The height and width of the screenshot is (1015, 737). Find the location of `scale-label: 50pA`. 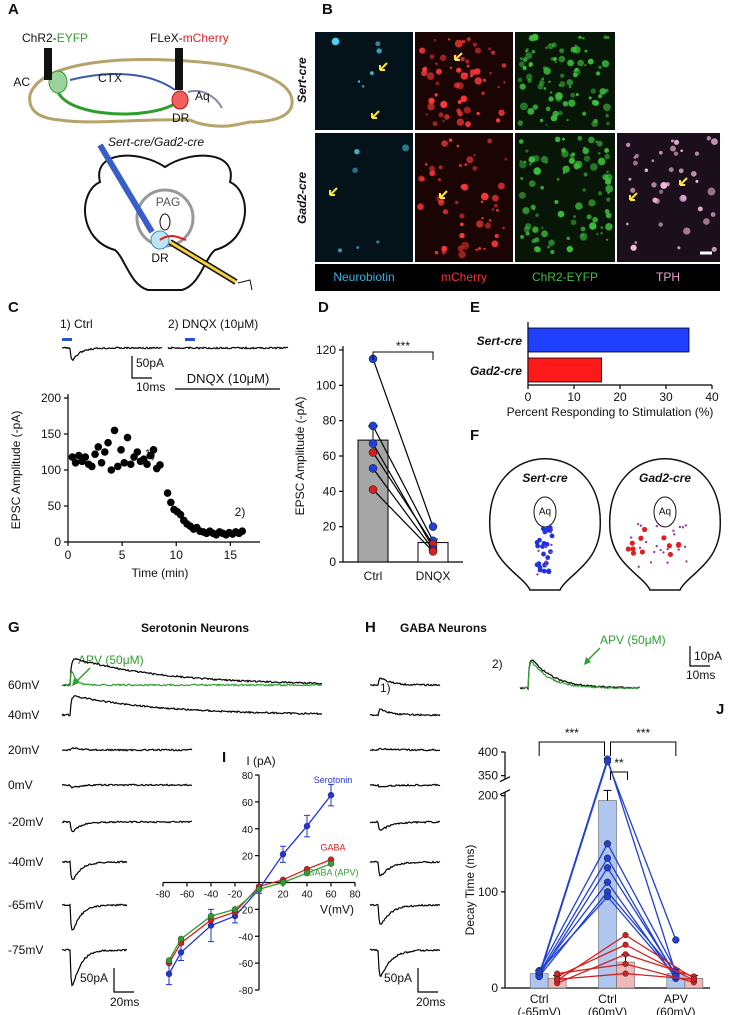

scale-label: 50pA is located at coordinates (398, 978).